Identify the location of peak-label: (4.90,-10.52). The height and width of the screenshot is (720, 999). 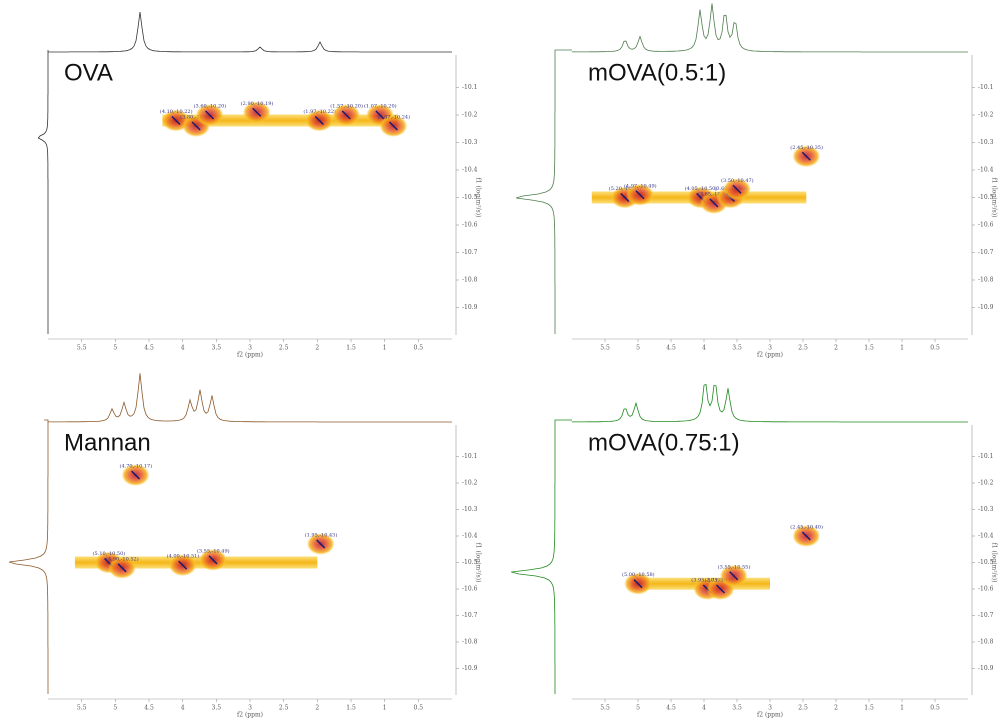
(122, 558).